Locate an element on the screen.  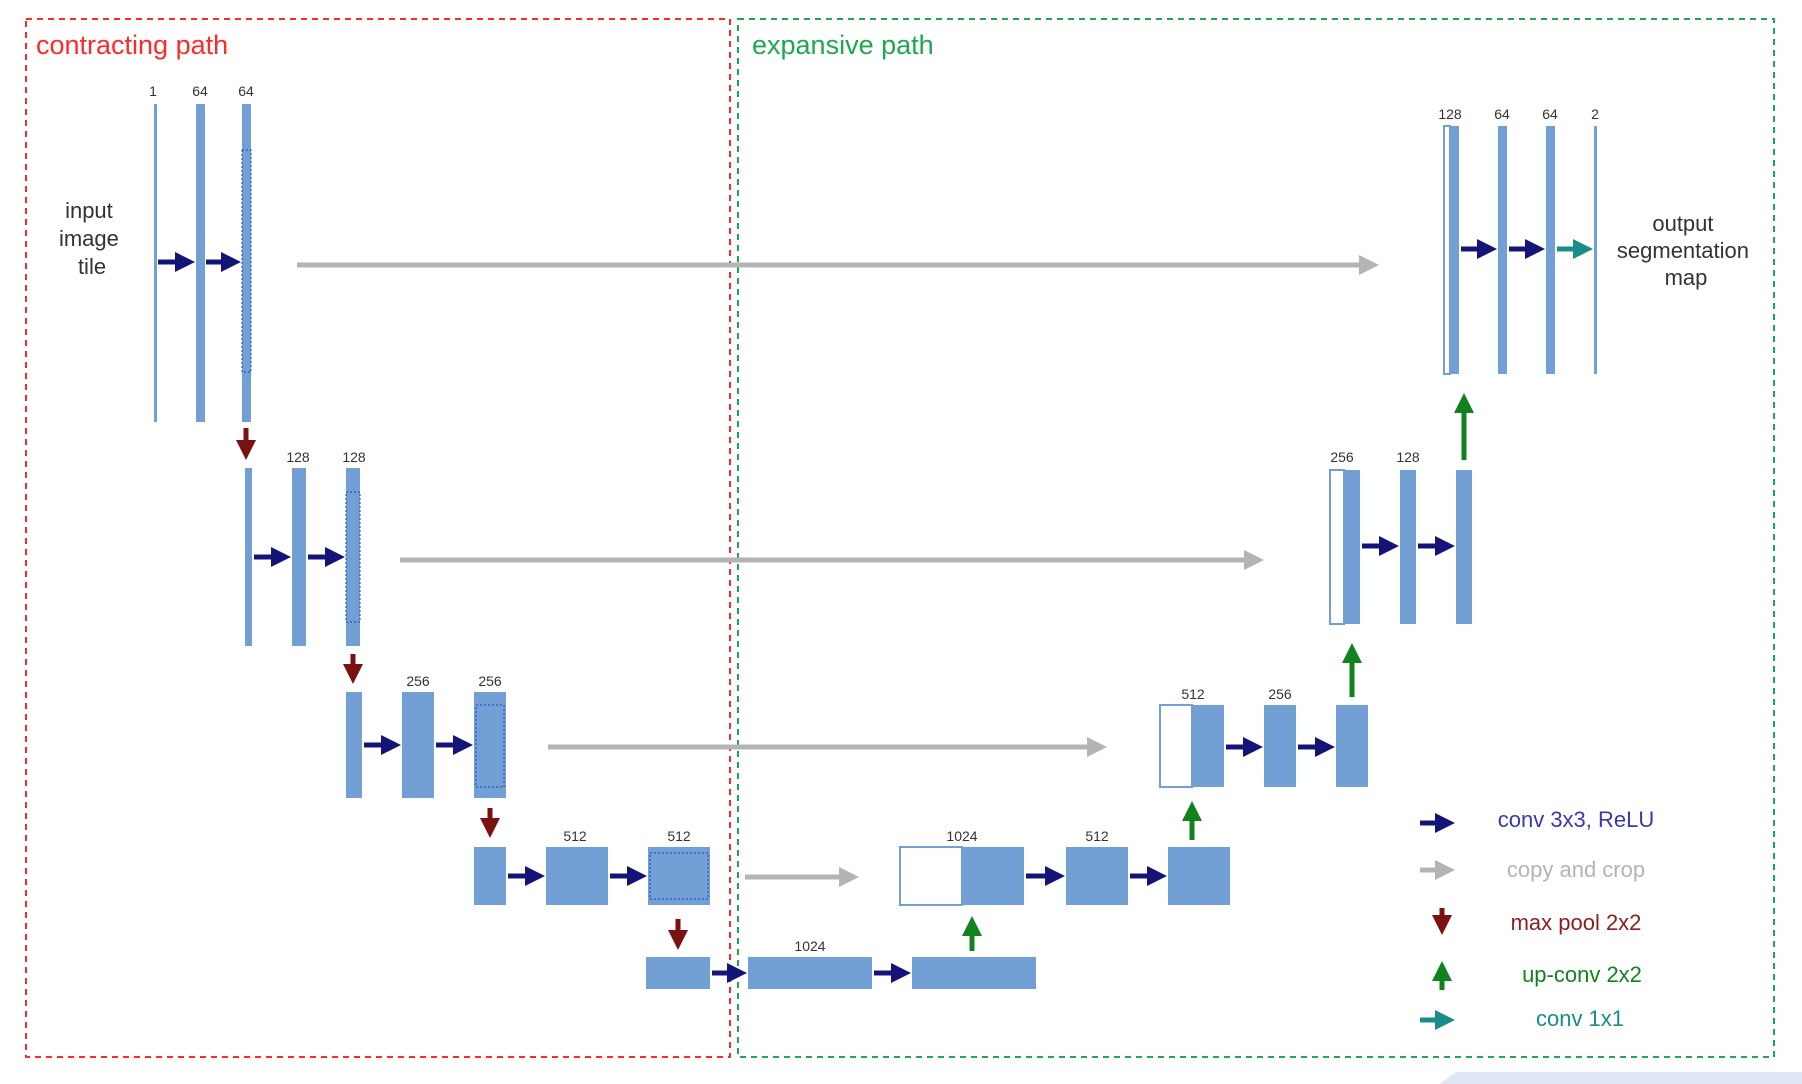
feature-map-l2-conv1 is located at coordinates (299, 557).